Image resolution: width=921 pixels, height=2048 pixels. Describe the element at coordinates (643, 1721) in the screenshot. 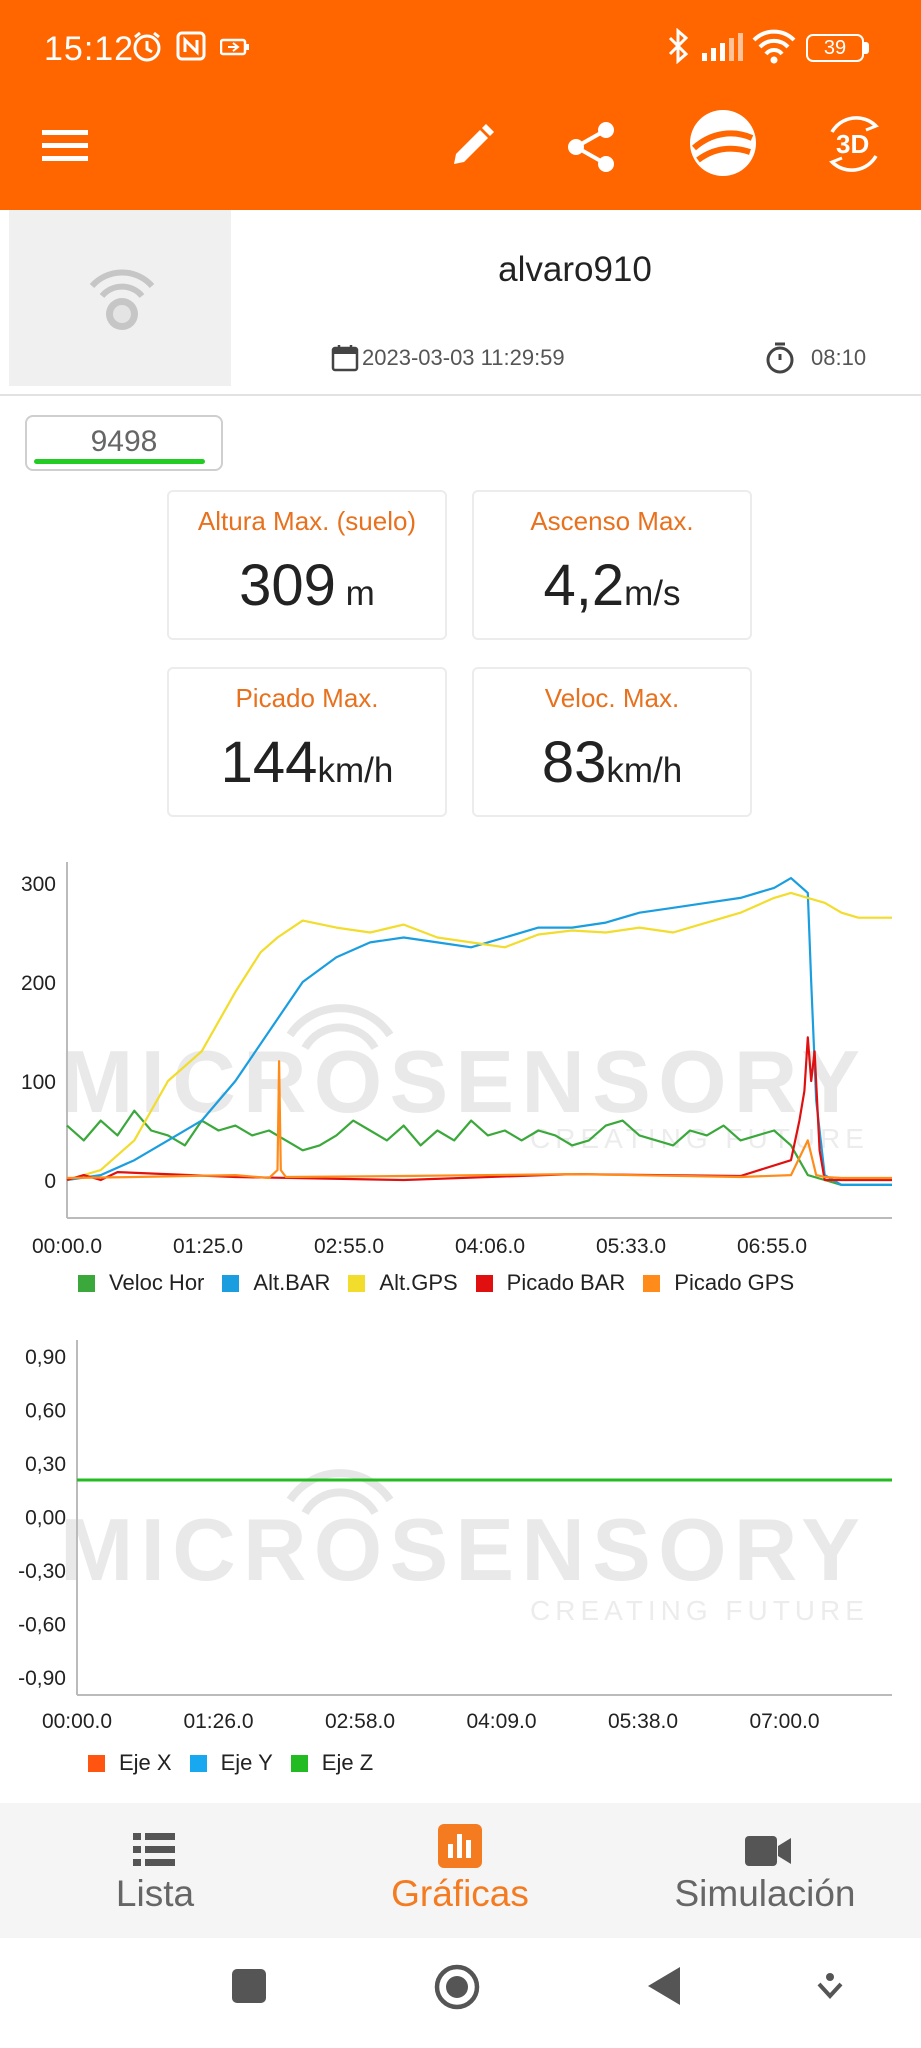

I see `x-tick-label: 05:38.0` at that location.